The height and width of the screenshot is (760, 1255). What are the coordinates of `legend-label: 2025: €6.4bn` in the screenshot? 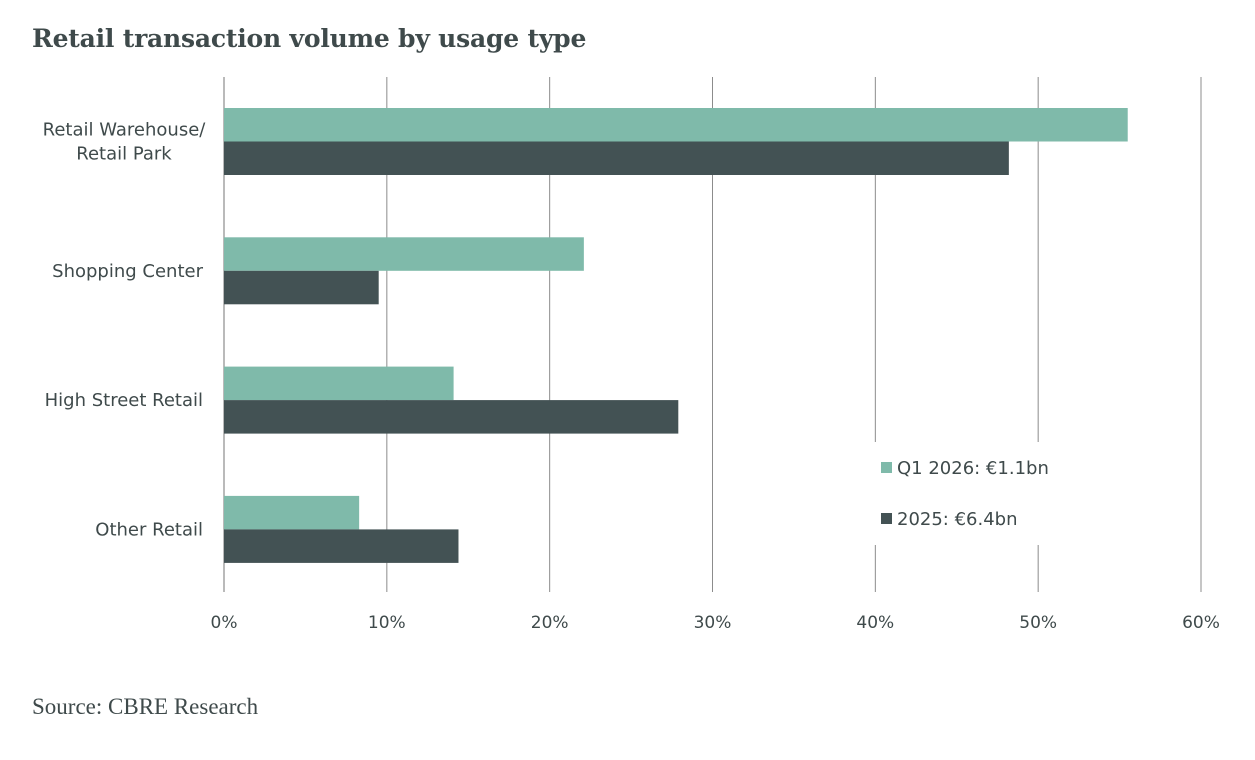 It's located at (957, 519).